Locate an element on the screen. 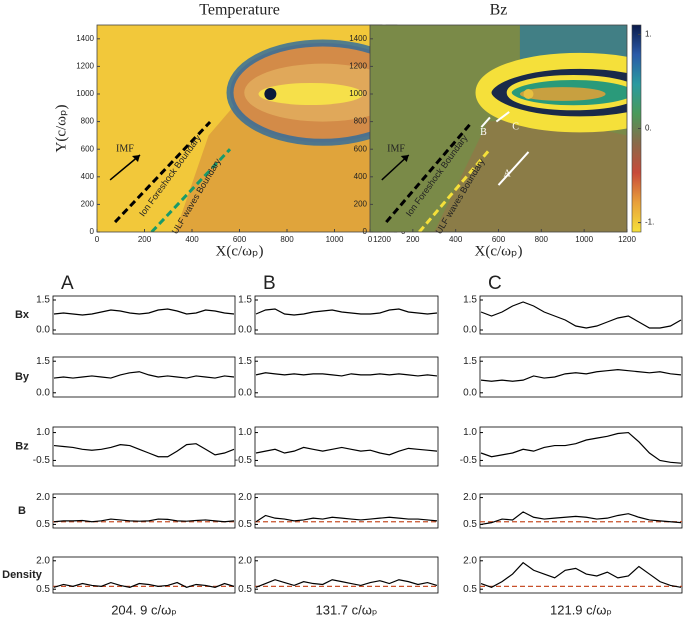 This screenshot has height=628, width=685. heatmap-field is located at coordinates (498, 128).